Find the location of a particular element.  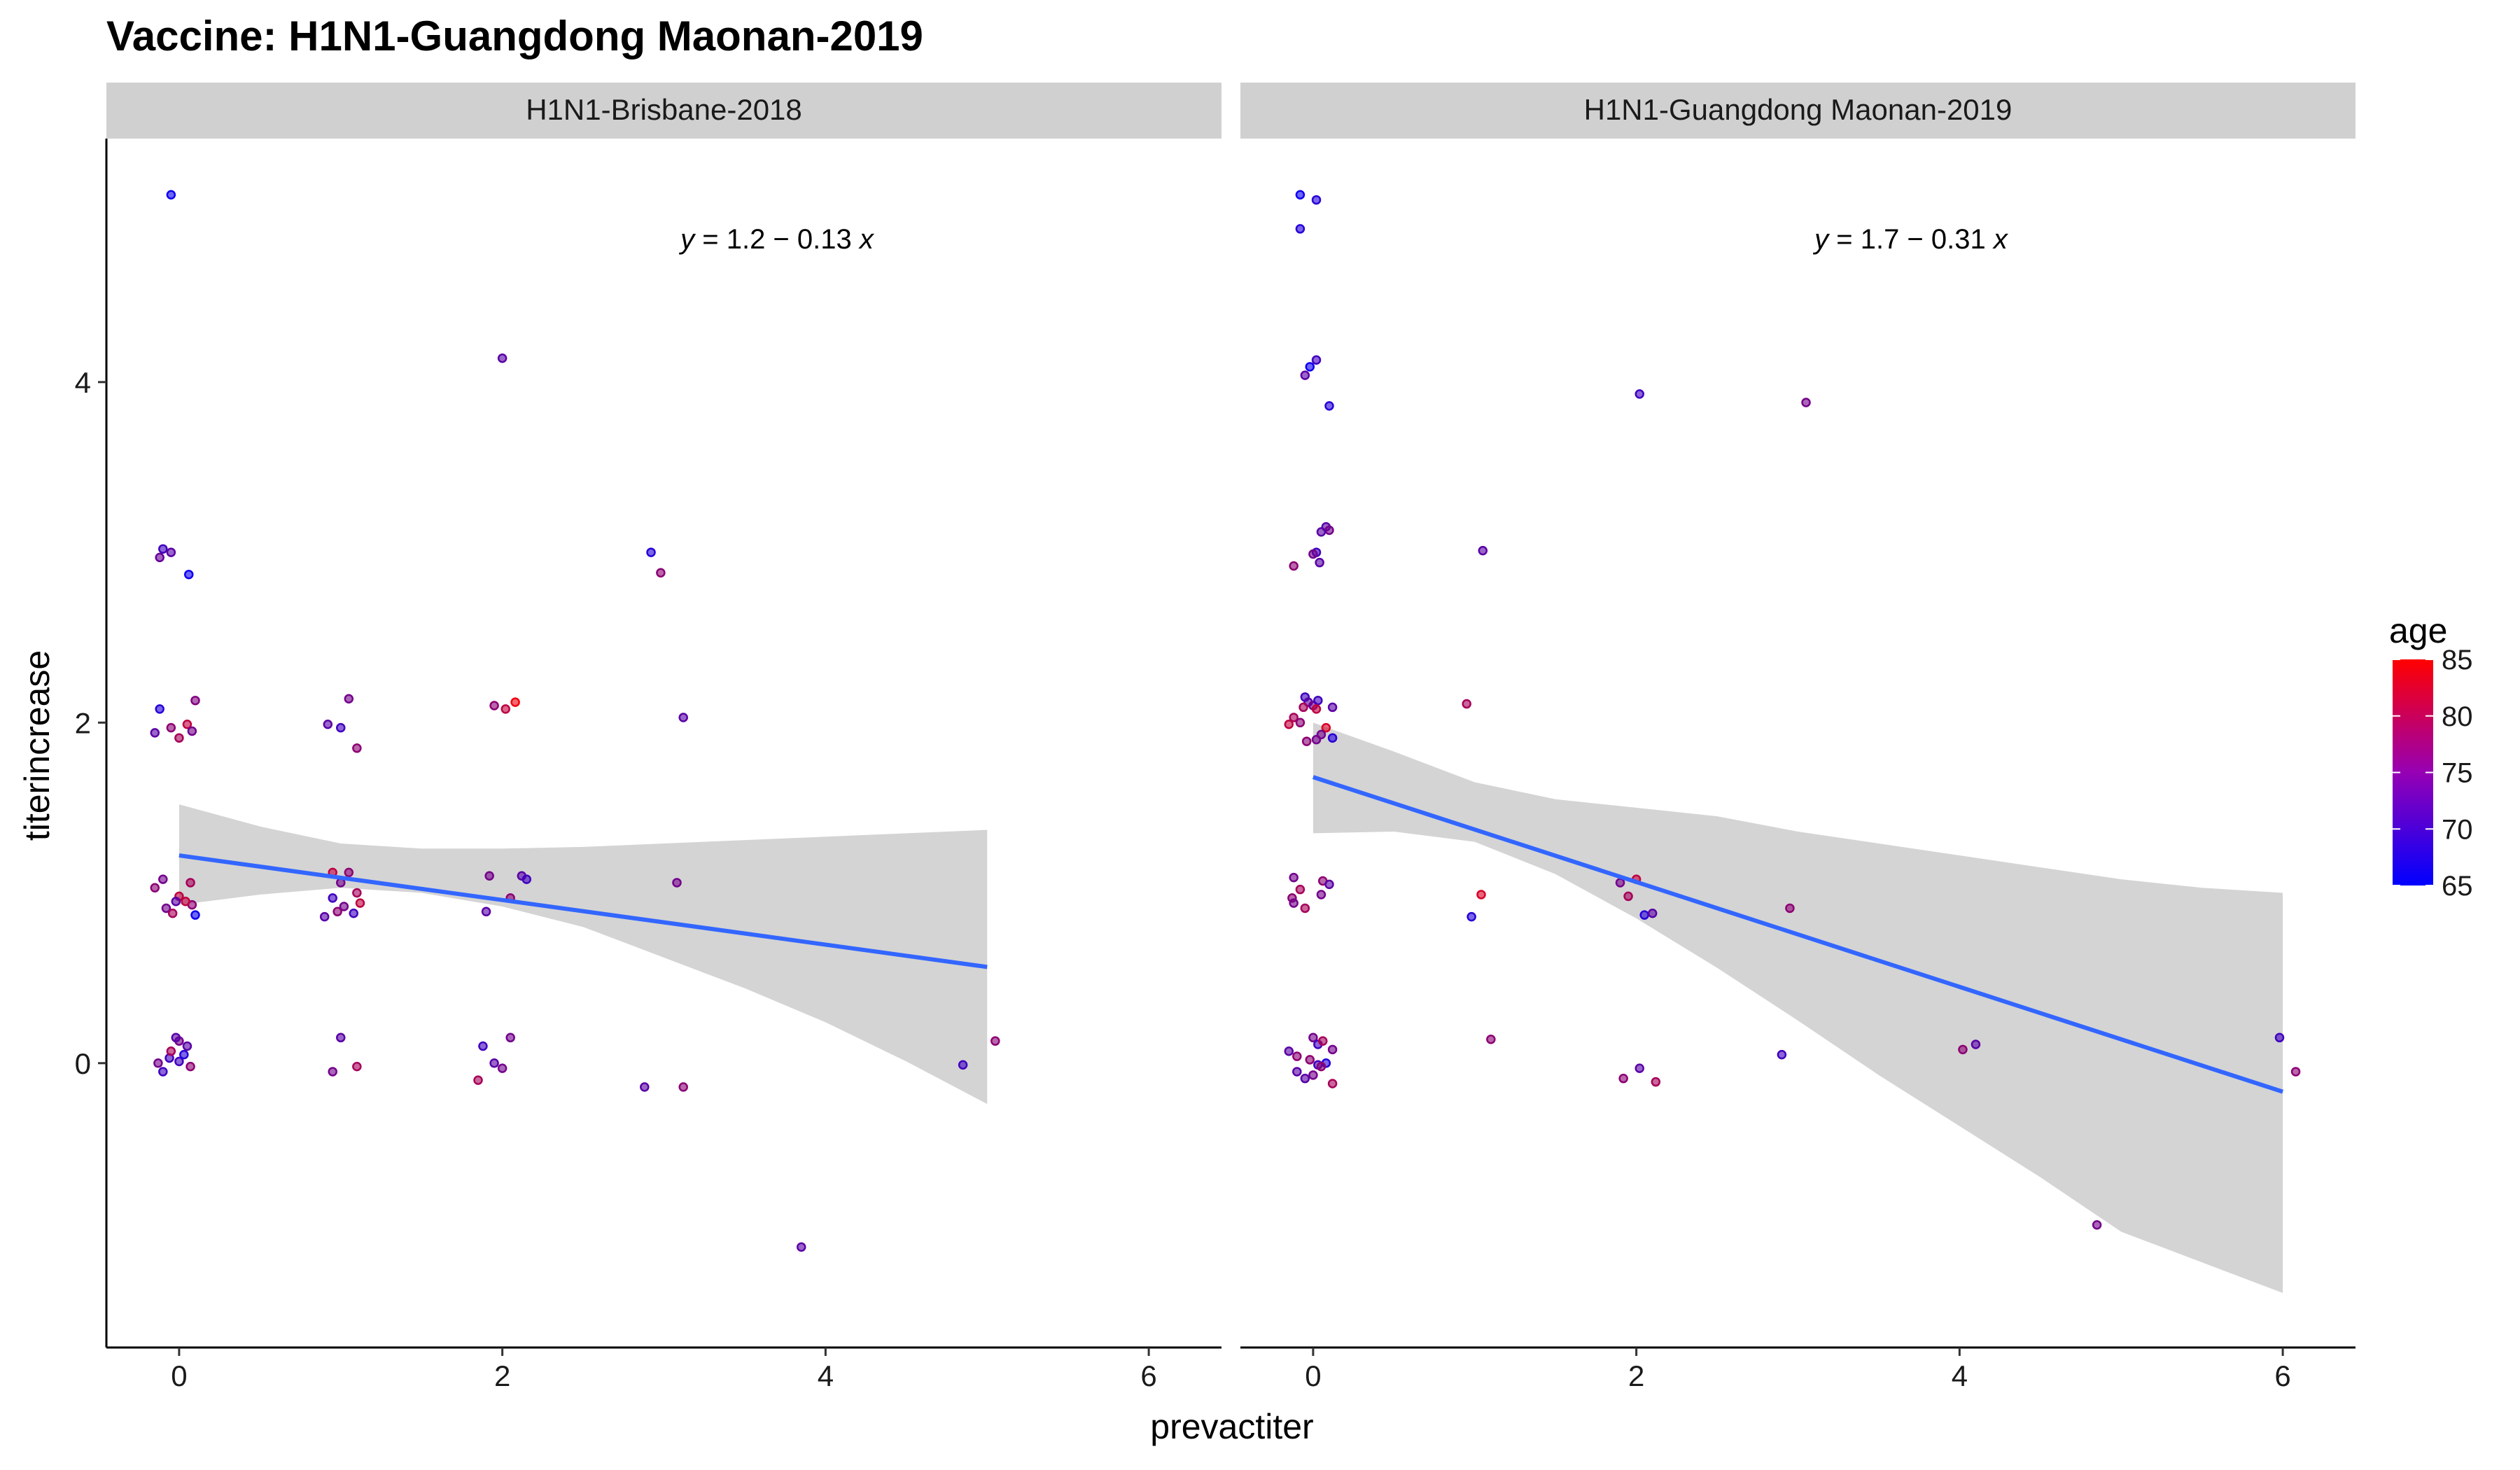

y-tick-label: 0 is located at coordinates (83, 1063).